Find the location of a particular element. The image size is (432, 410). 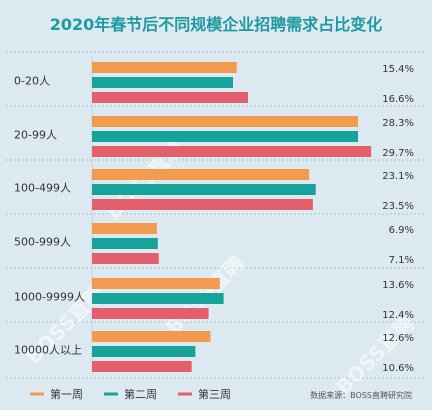

legend-label: 第一周 is located at coordinates (66, 394).